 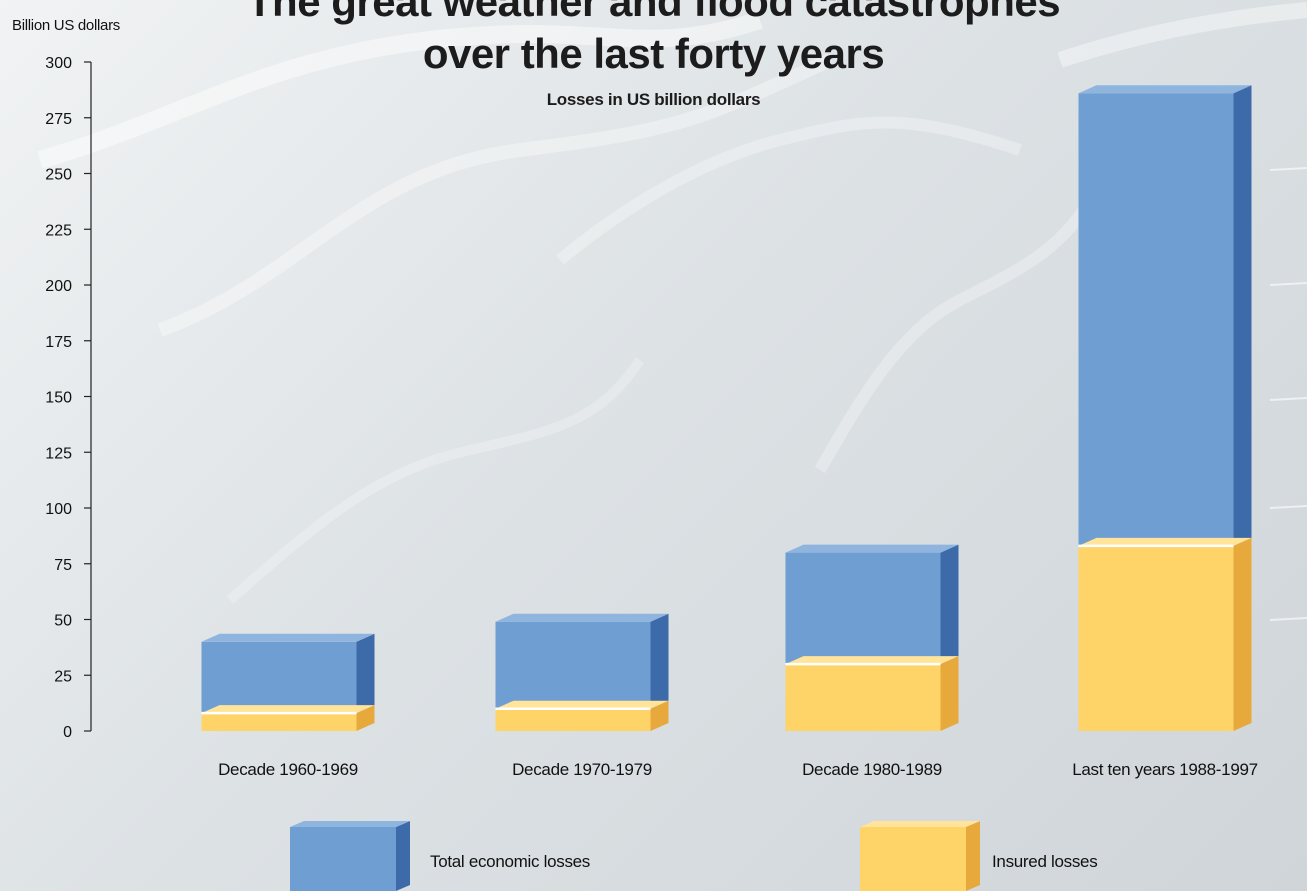 I want to click on y-tick-label: 300, so click(x=58, y=63).